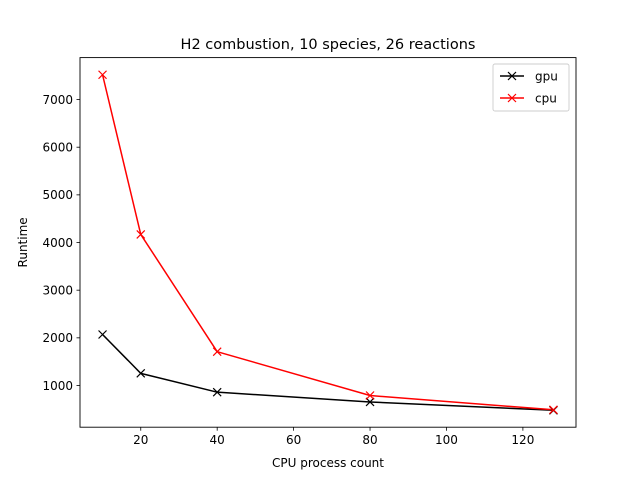 Image resolution: width=640 pixels, height=480 pixels. Describe the element at coordinates (57, 195) in the screenshot. I see `y-tick-label: 5000` at that location.